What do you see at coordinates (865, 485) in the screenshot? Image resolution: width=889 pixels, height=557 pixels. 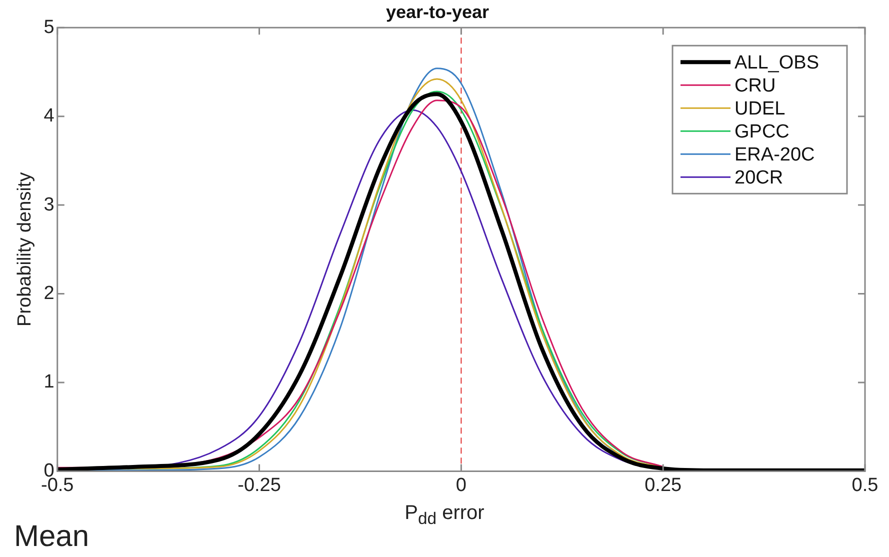 I see `x-tick-label: 0.5` at bounding box center [865, 485].